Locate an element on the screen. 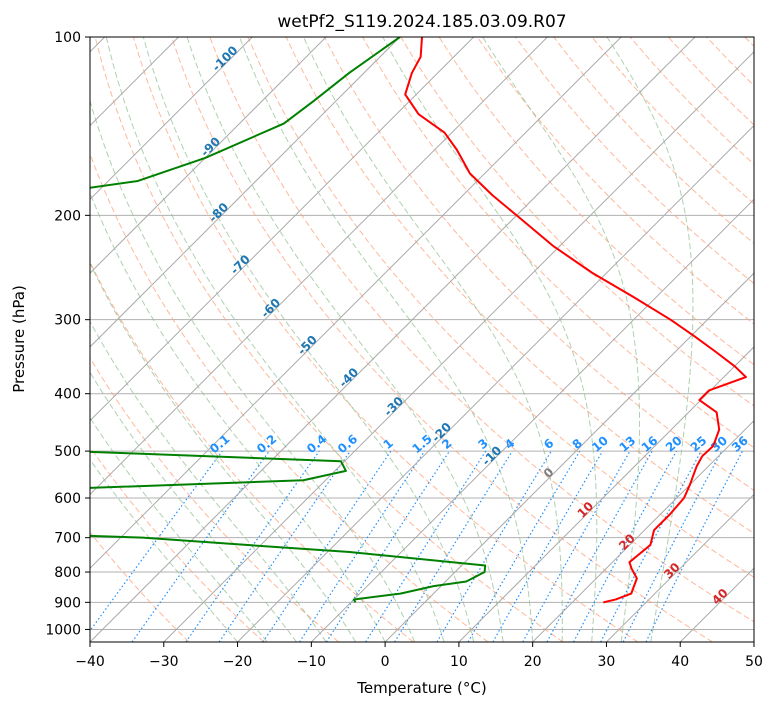  y-tick-label: 400 is located at coordinates (67, 395).